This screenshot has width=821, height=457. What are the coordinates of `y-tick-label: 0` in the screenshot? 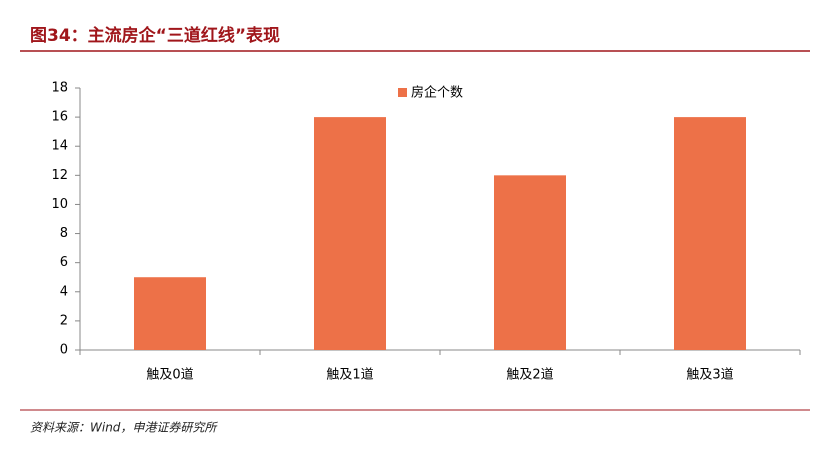 It's located at (64, 350).